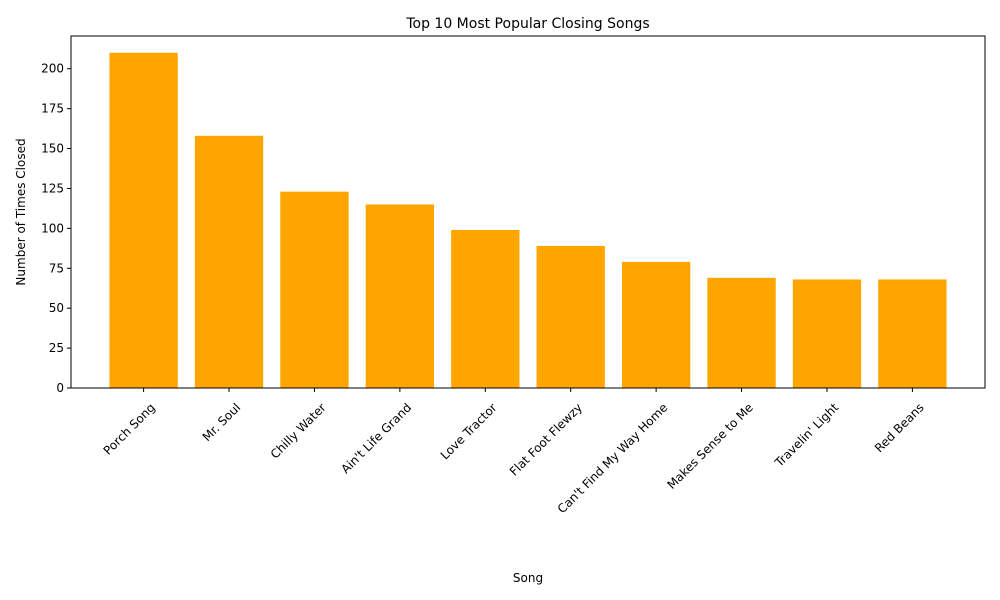 This screenshot has width=1000, height=600. Describe the element at coordinates (546, 439) in the screenshot. I see `x-tick-label: Flat Foot Flewzy` at that location.